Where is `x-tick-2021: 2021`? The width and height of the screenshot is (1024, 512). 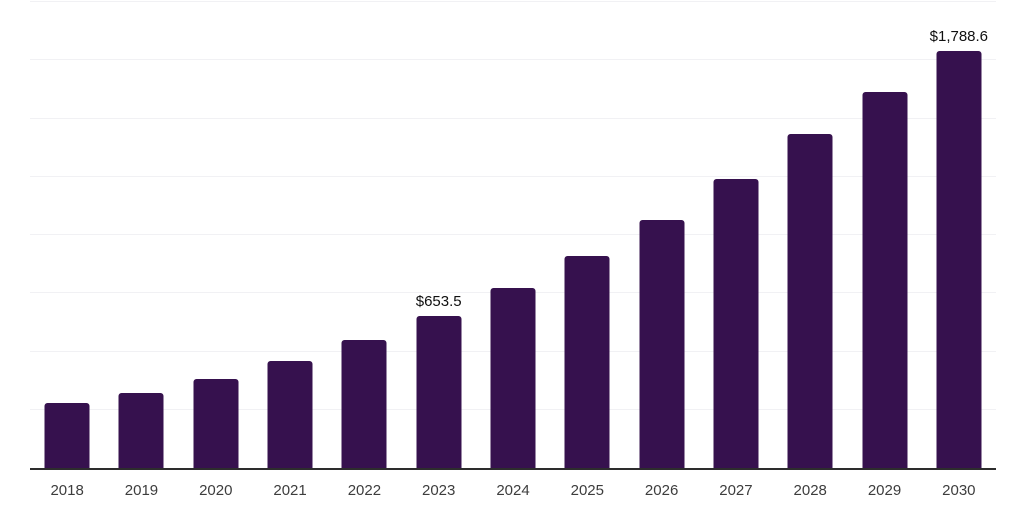
x-tick-2021: 2021 is located at coordinates (290, 490).